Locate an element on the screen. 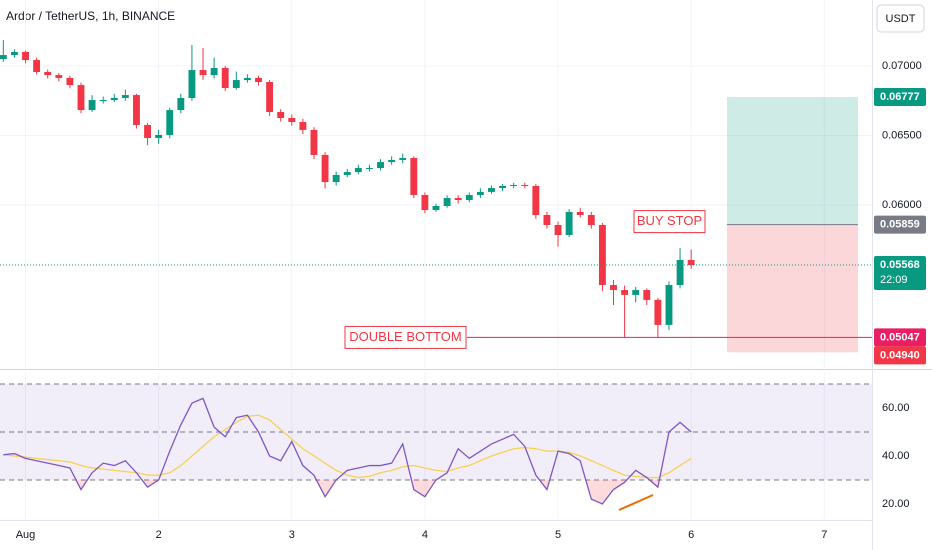 The width and height of the screenshot is (932, 550). stop-tag-bg is located at coordinates (900, 355).